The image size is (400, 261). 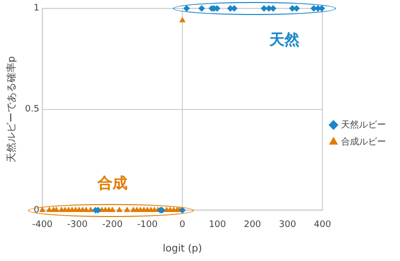 What do you see at coordinates (112, 225) in the screenshot?
I see `x-tick-label: -200` at bounding box center [112, 225].